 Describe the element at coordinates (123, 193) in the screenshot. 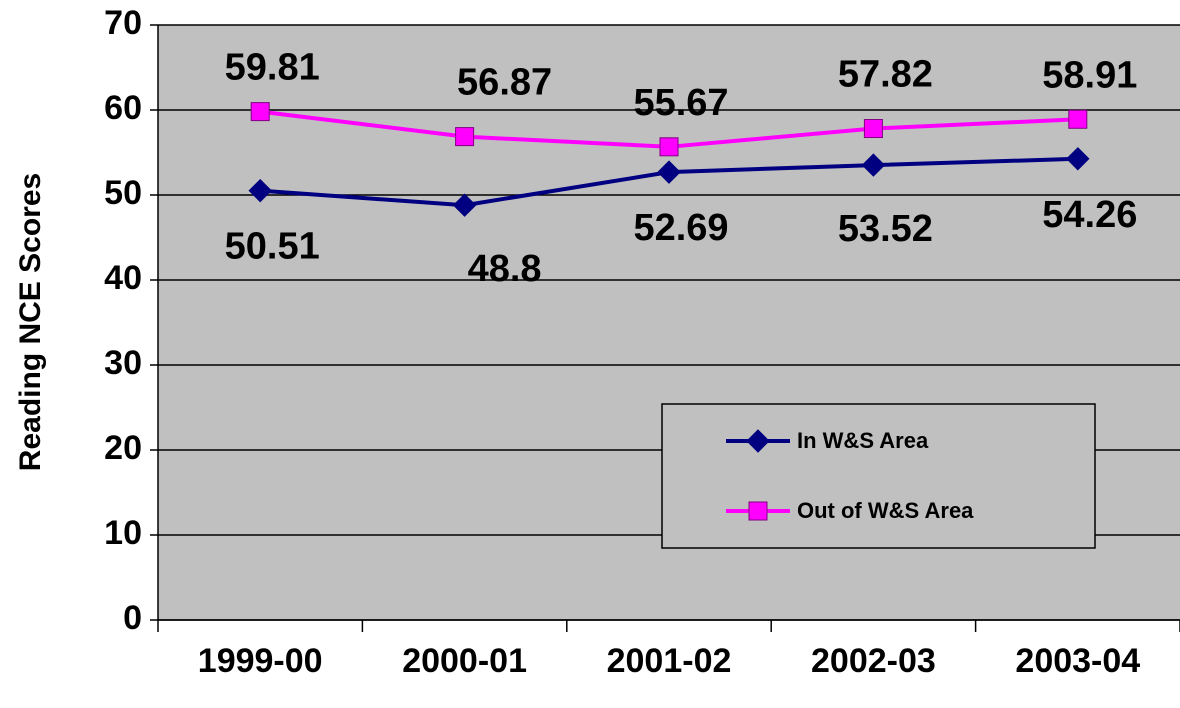

I see `y-tick-label: 50` at that location.